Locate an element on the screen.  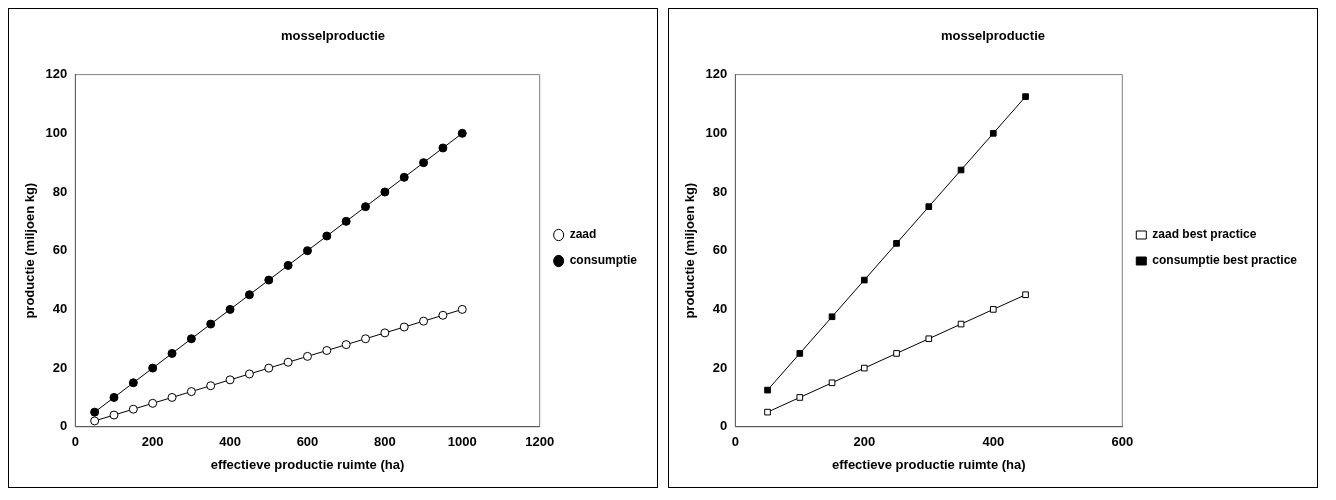
legend-label: consumptie is located at coordinates (603, 260).